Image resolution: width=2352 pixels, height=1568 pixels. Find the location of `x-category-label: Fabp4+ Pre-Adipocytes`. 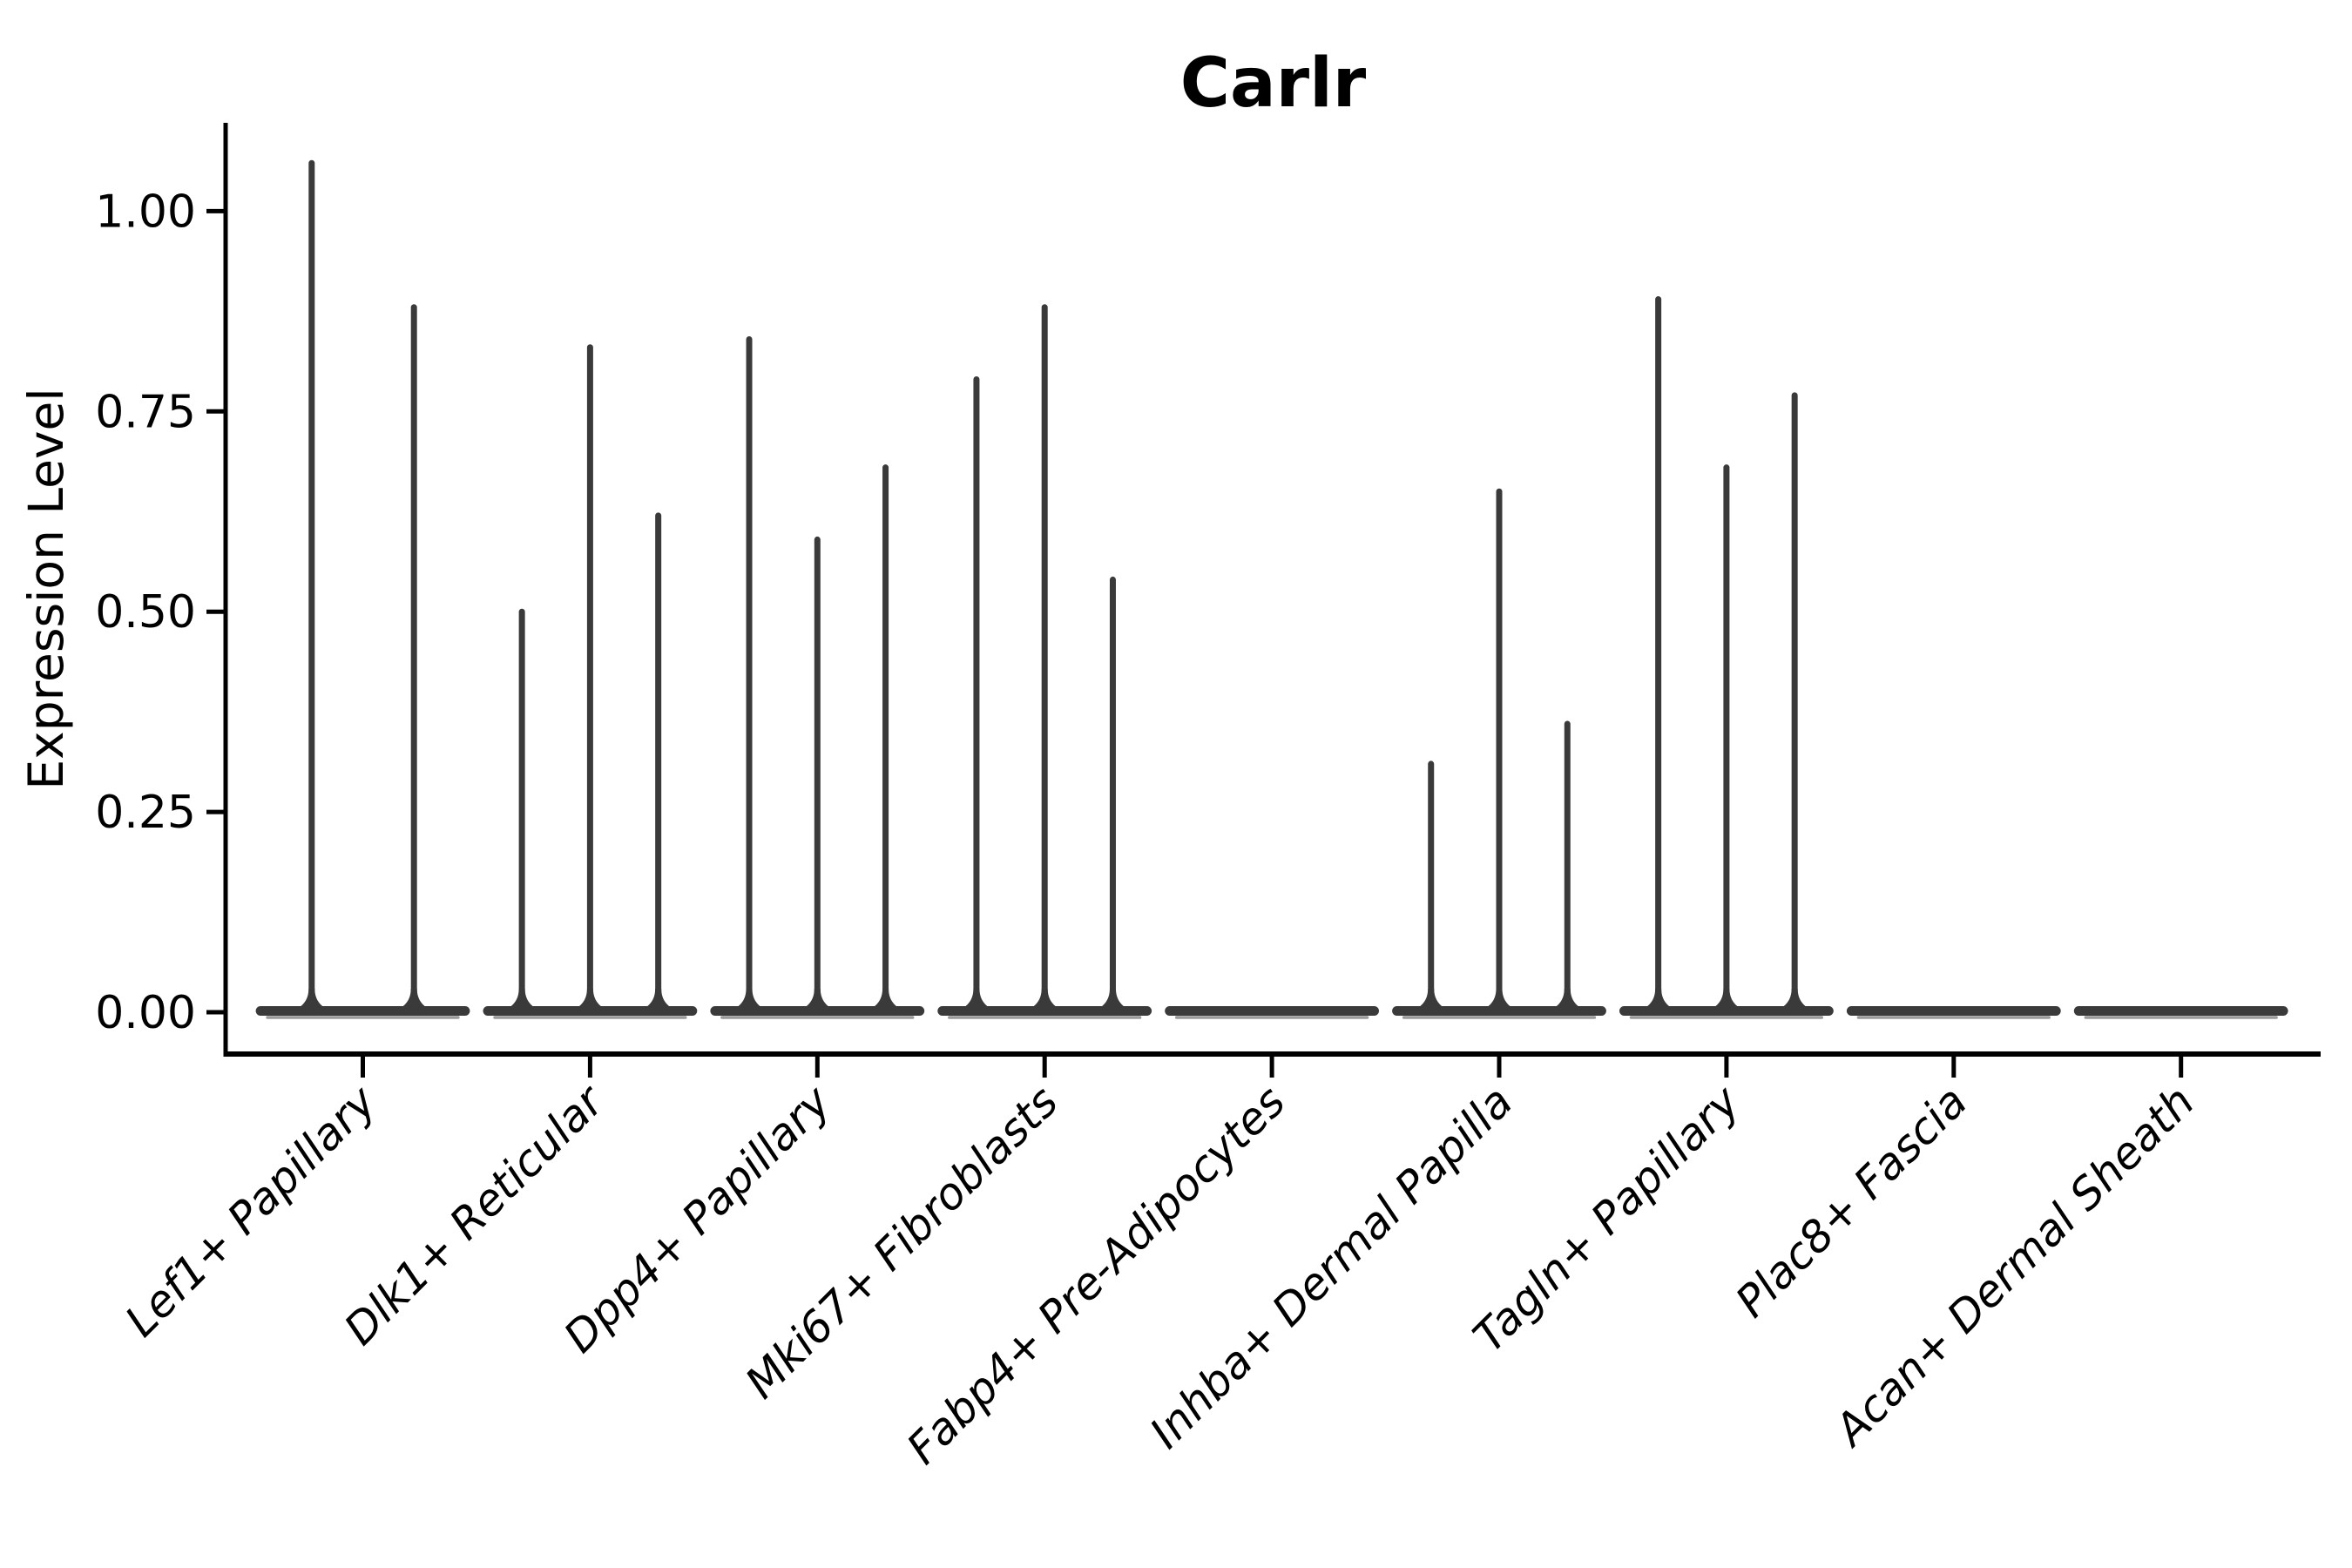

x-category-label: Fabp4+ Pre-Adipocytes is located at coordinates (1096, 1275).